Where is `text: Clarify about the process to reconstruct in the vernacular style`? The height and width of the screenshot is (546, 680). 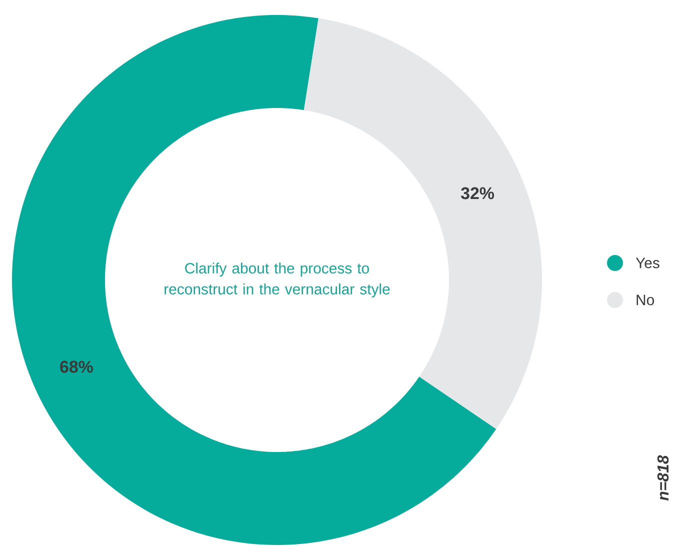 text: Clarify about the process to reconstruct in the vernacular style is located at coordinates (277, 280).